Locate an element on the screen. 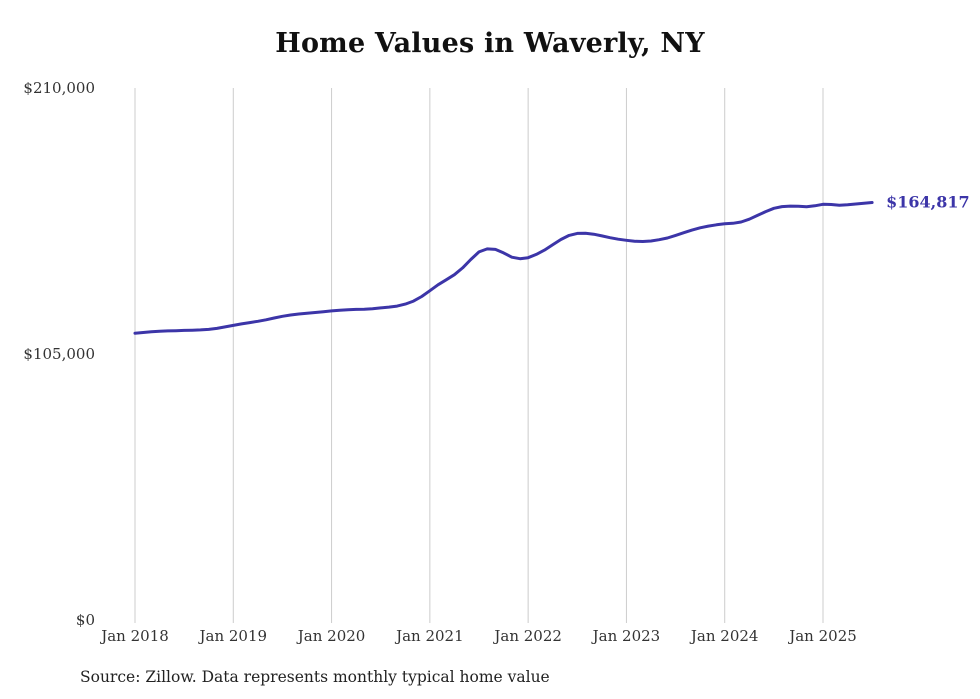 This screenshot has height=699, width=980. x-tick-label: Jan 2021 is located at coordinates (429, 636).